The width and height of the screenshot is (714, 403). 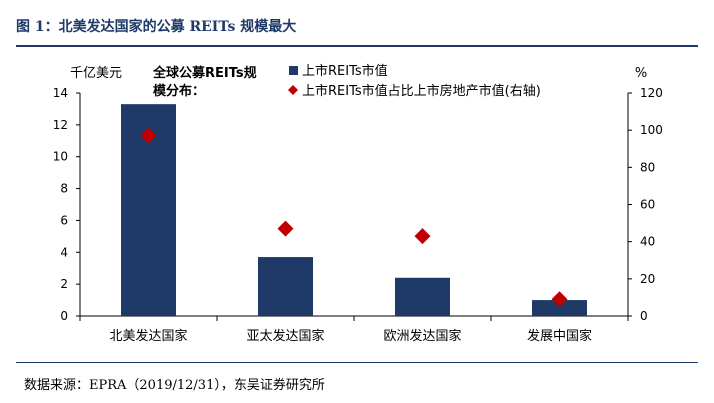 What do you see at coordinates (647, 205) in the screenshot?
I see `right-tick-label: 60` at bounding box center [647, 205].